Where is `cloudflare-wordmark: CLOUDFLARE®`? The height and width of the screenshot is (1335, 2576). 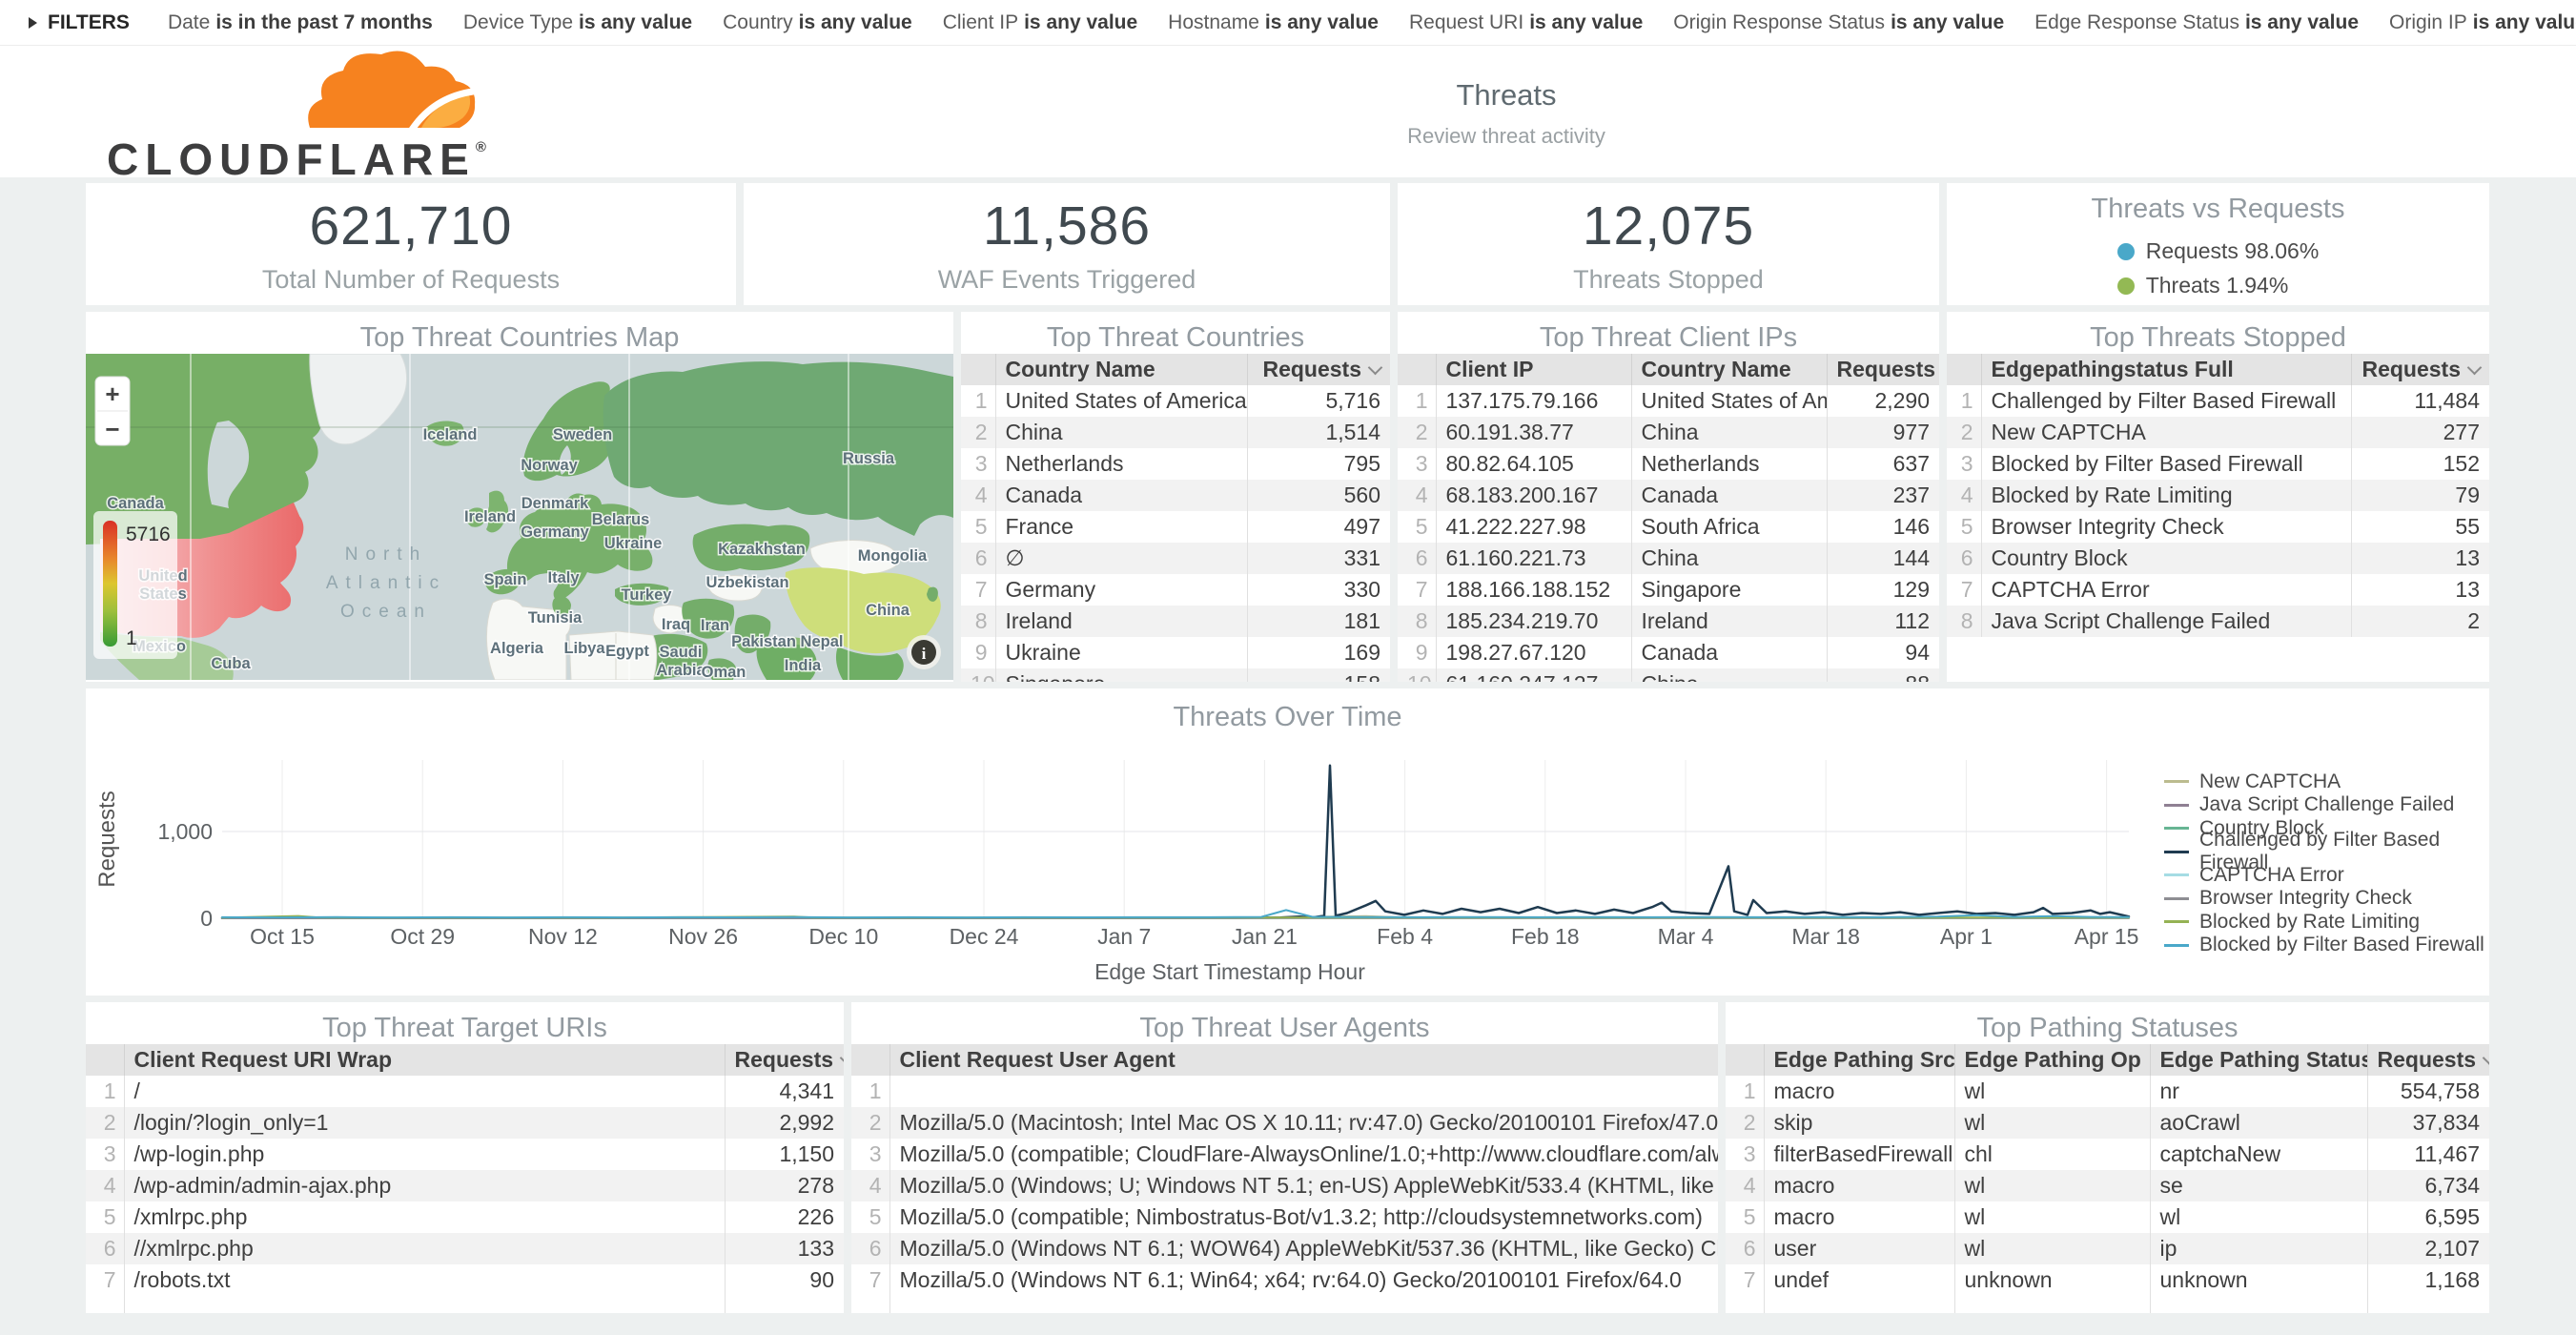
cloudflare-wordmark: CLOUDFLARE® is located at coordinates (296, 159).